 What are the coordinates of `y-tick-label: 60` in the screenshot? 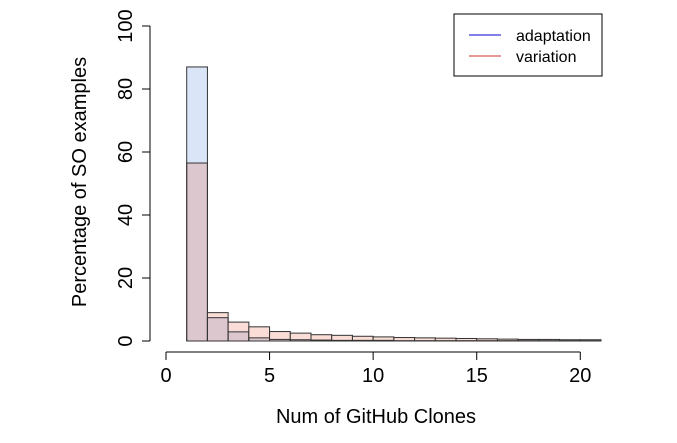 It's located at (126, 152).